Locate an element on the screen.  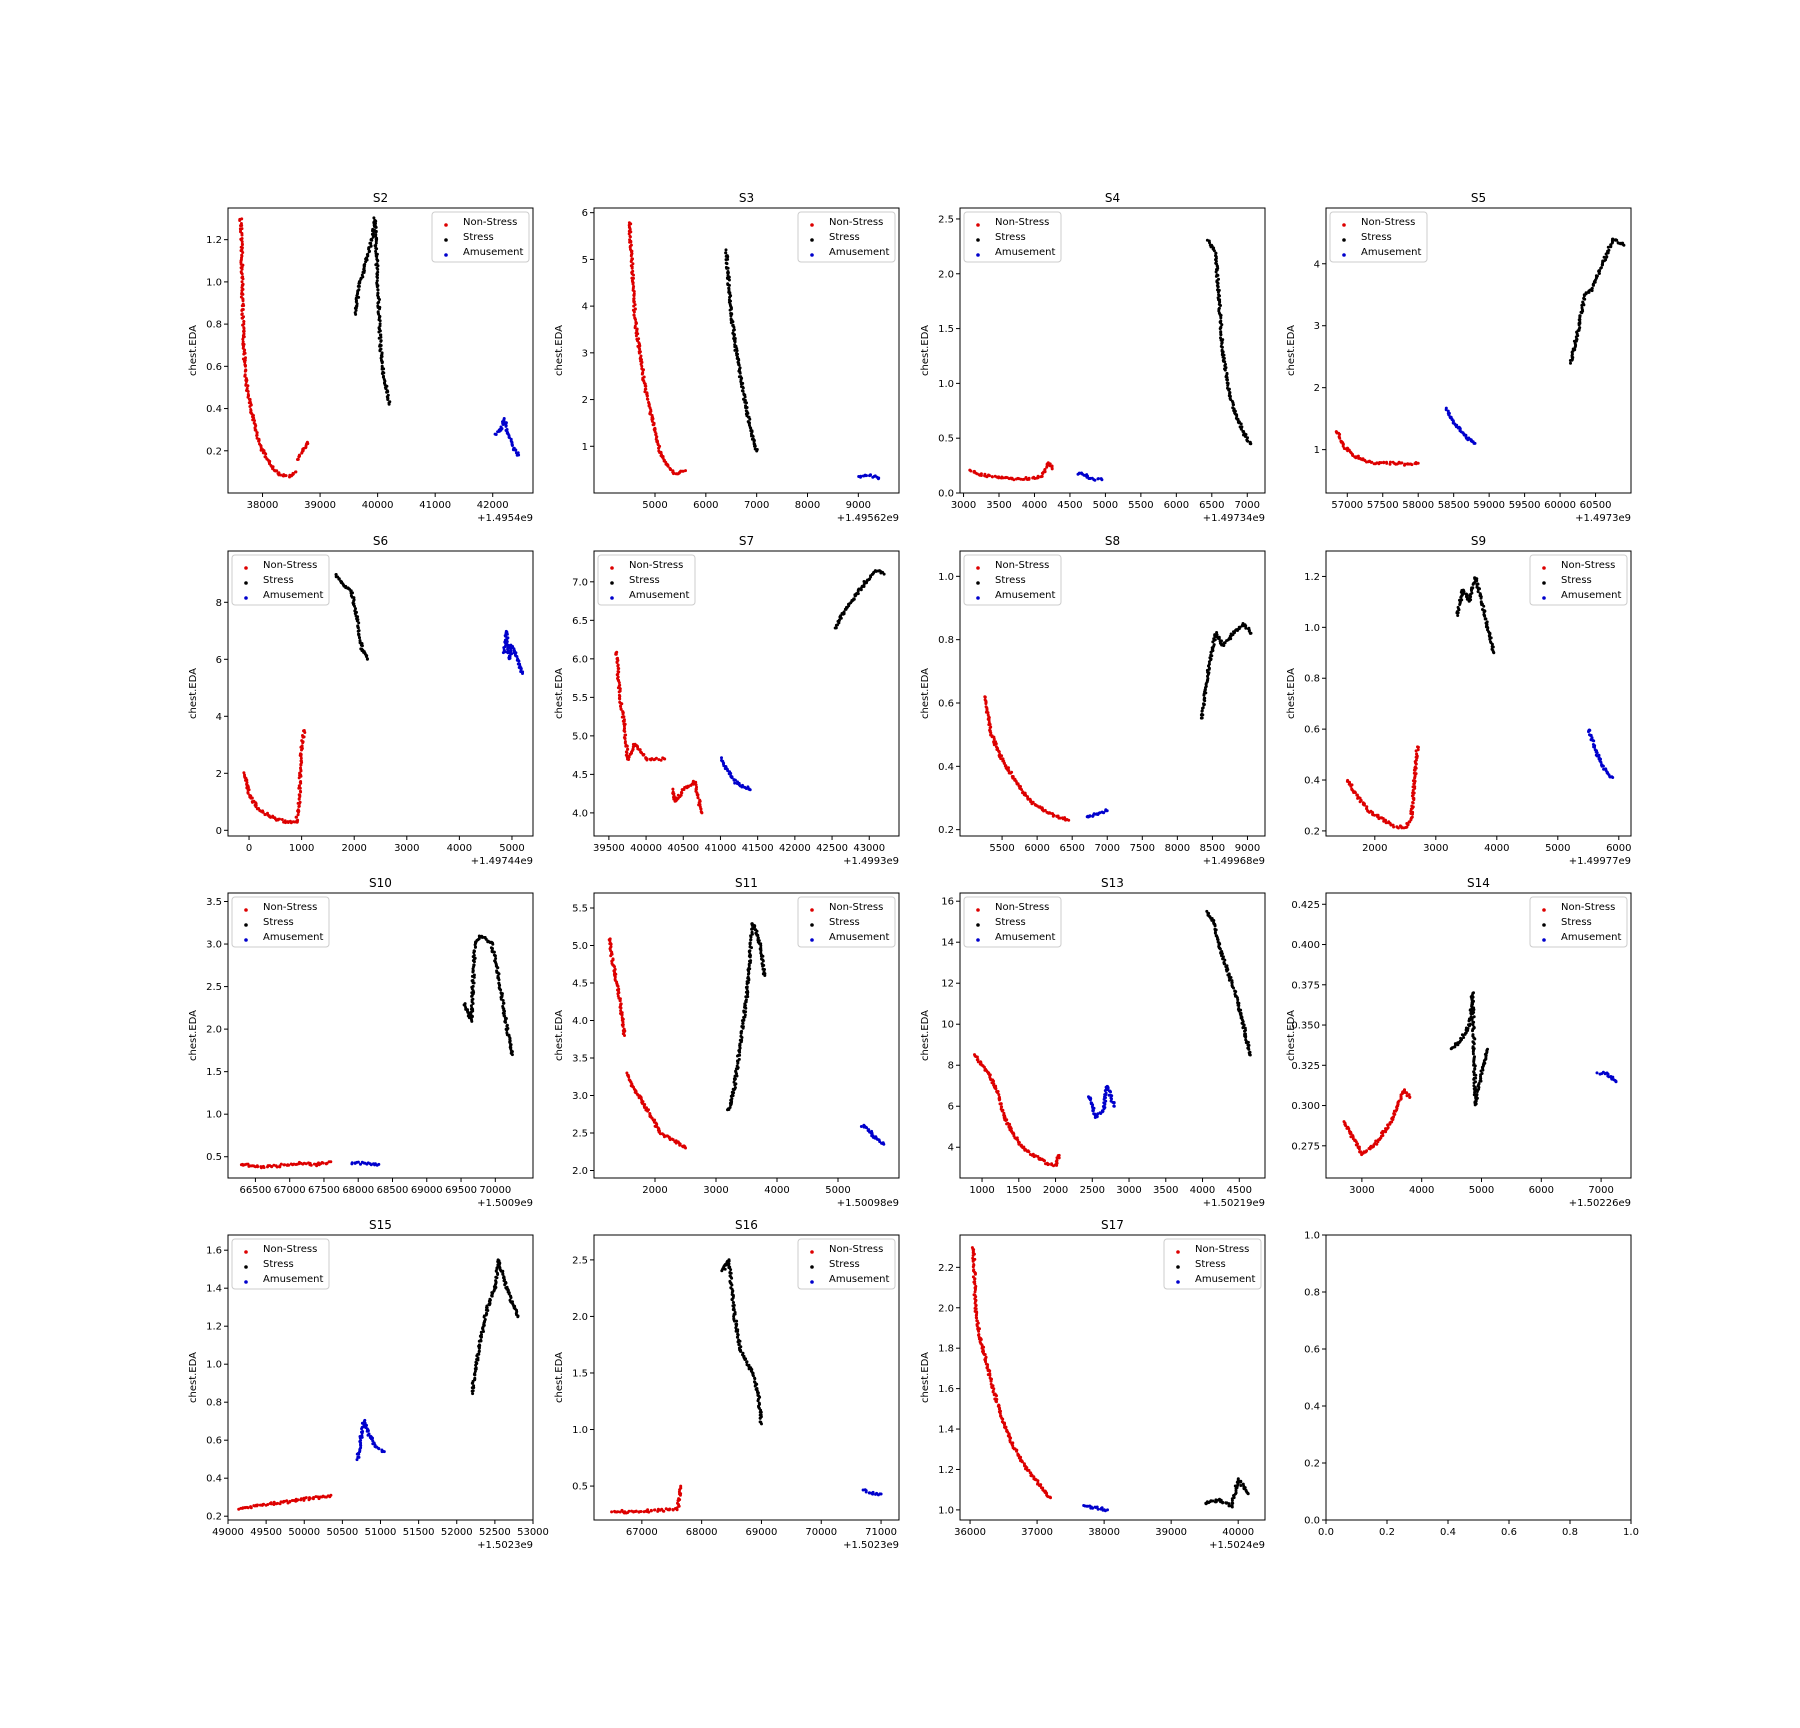
y-tick-label: 1.0 is located at coordinates (946, 1510).